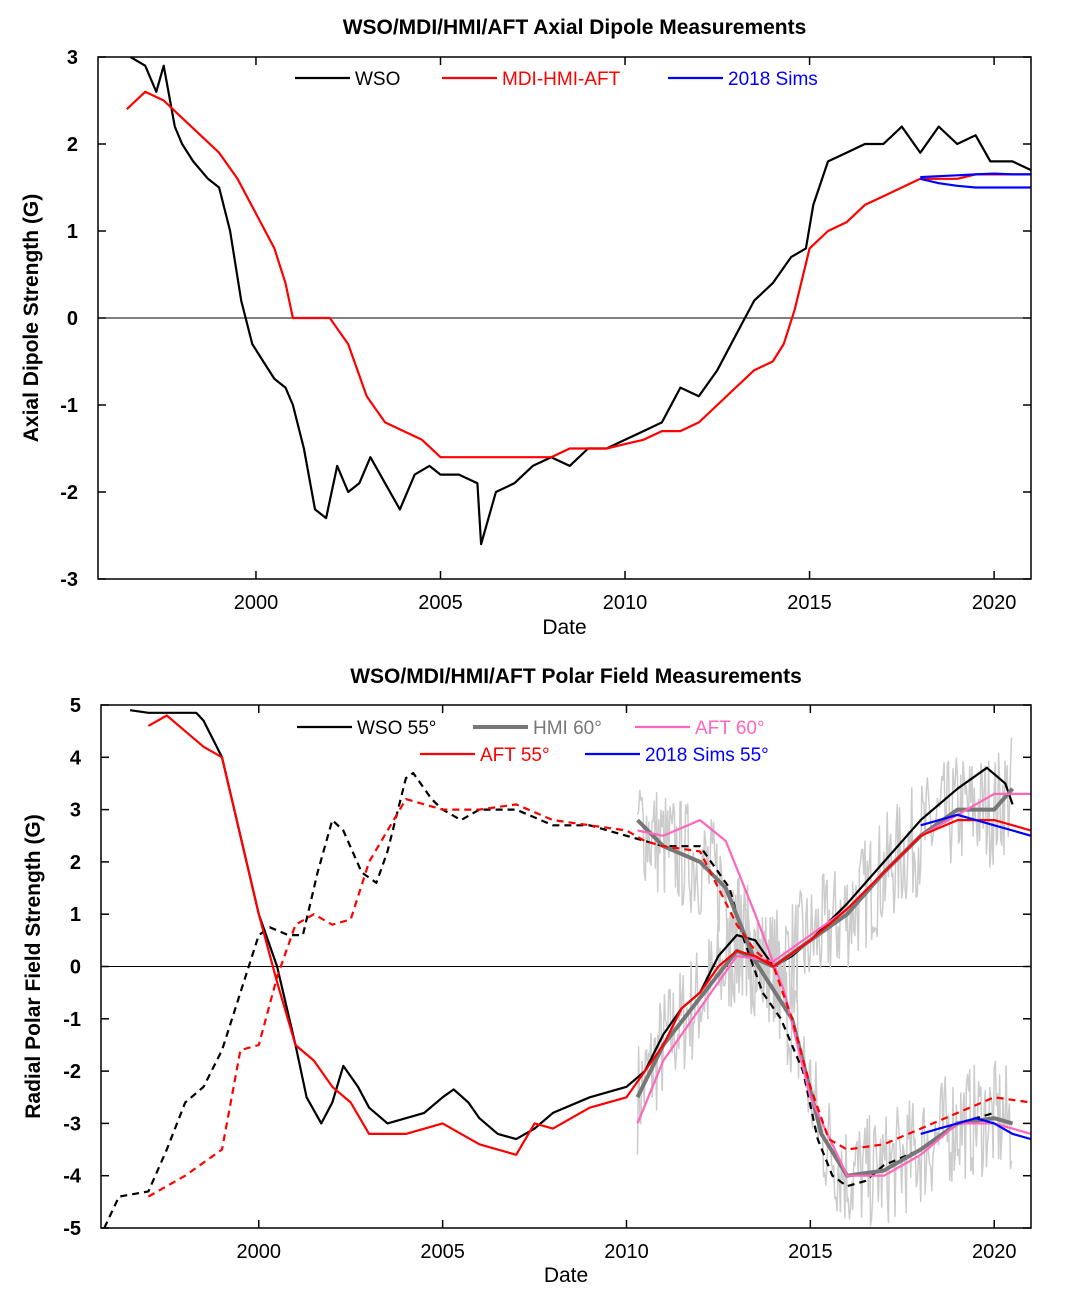  I want to click on legend-label: WSO, so click(377, 79).